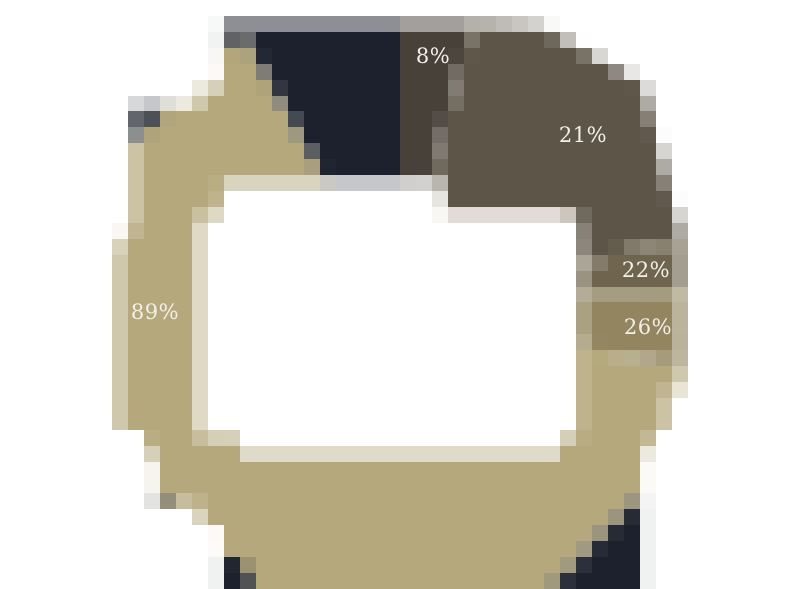  What do you see at coordinates (648, 327) in the screenshot?
I see `slice-label-26pct: 26%` at bounding box center [648, 327].